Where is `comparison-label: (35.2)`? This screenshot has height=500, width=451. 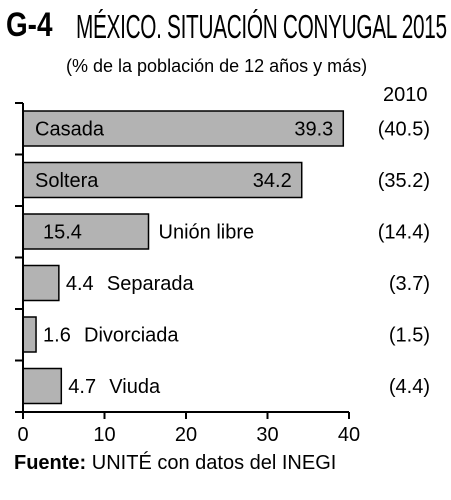 comparison-label: (35.2) is located at coordinates (404, 181).